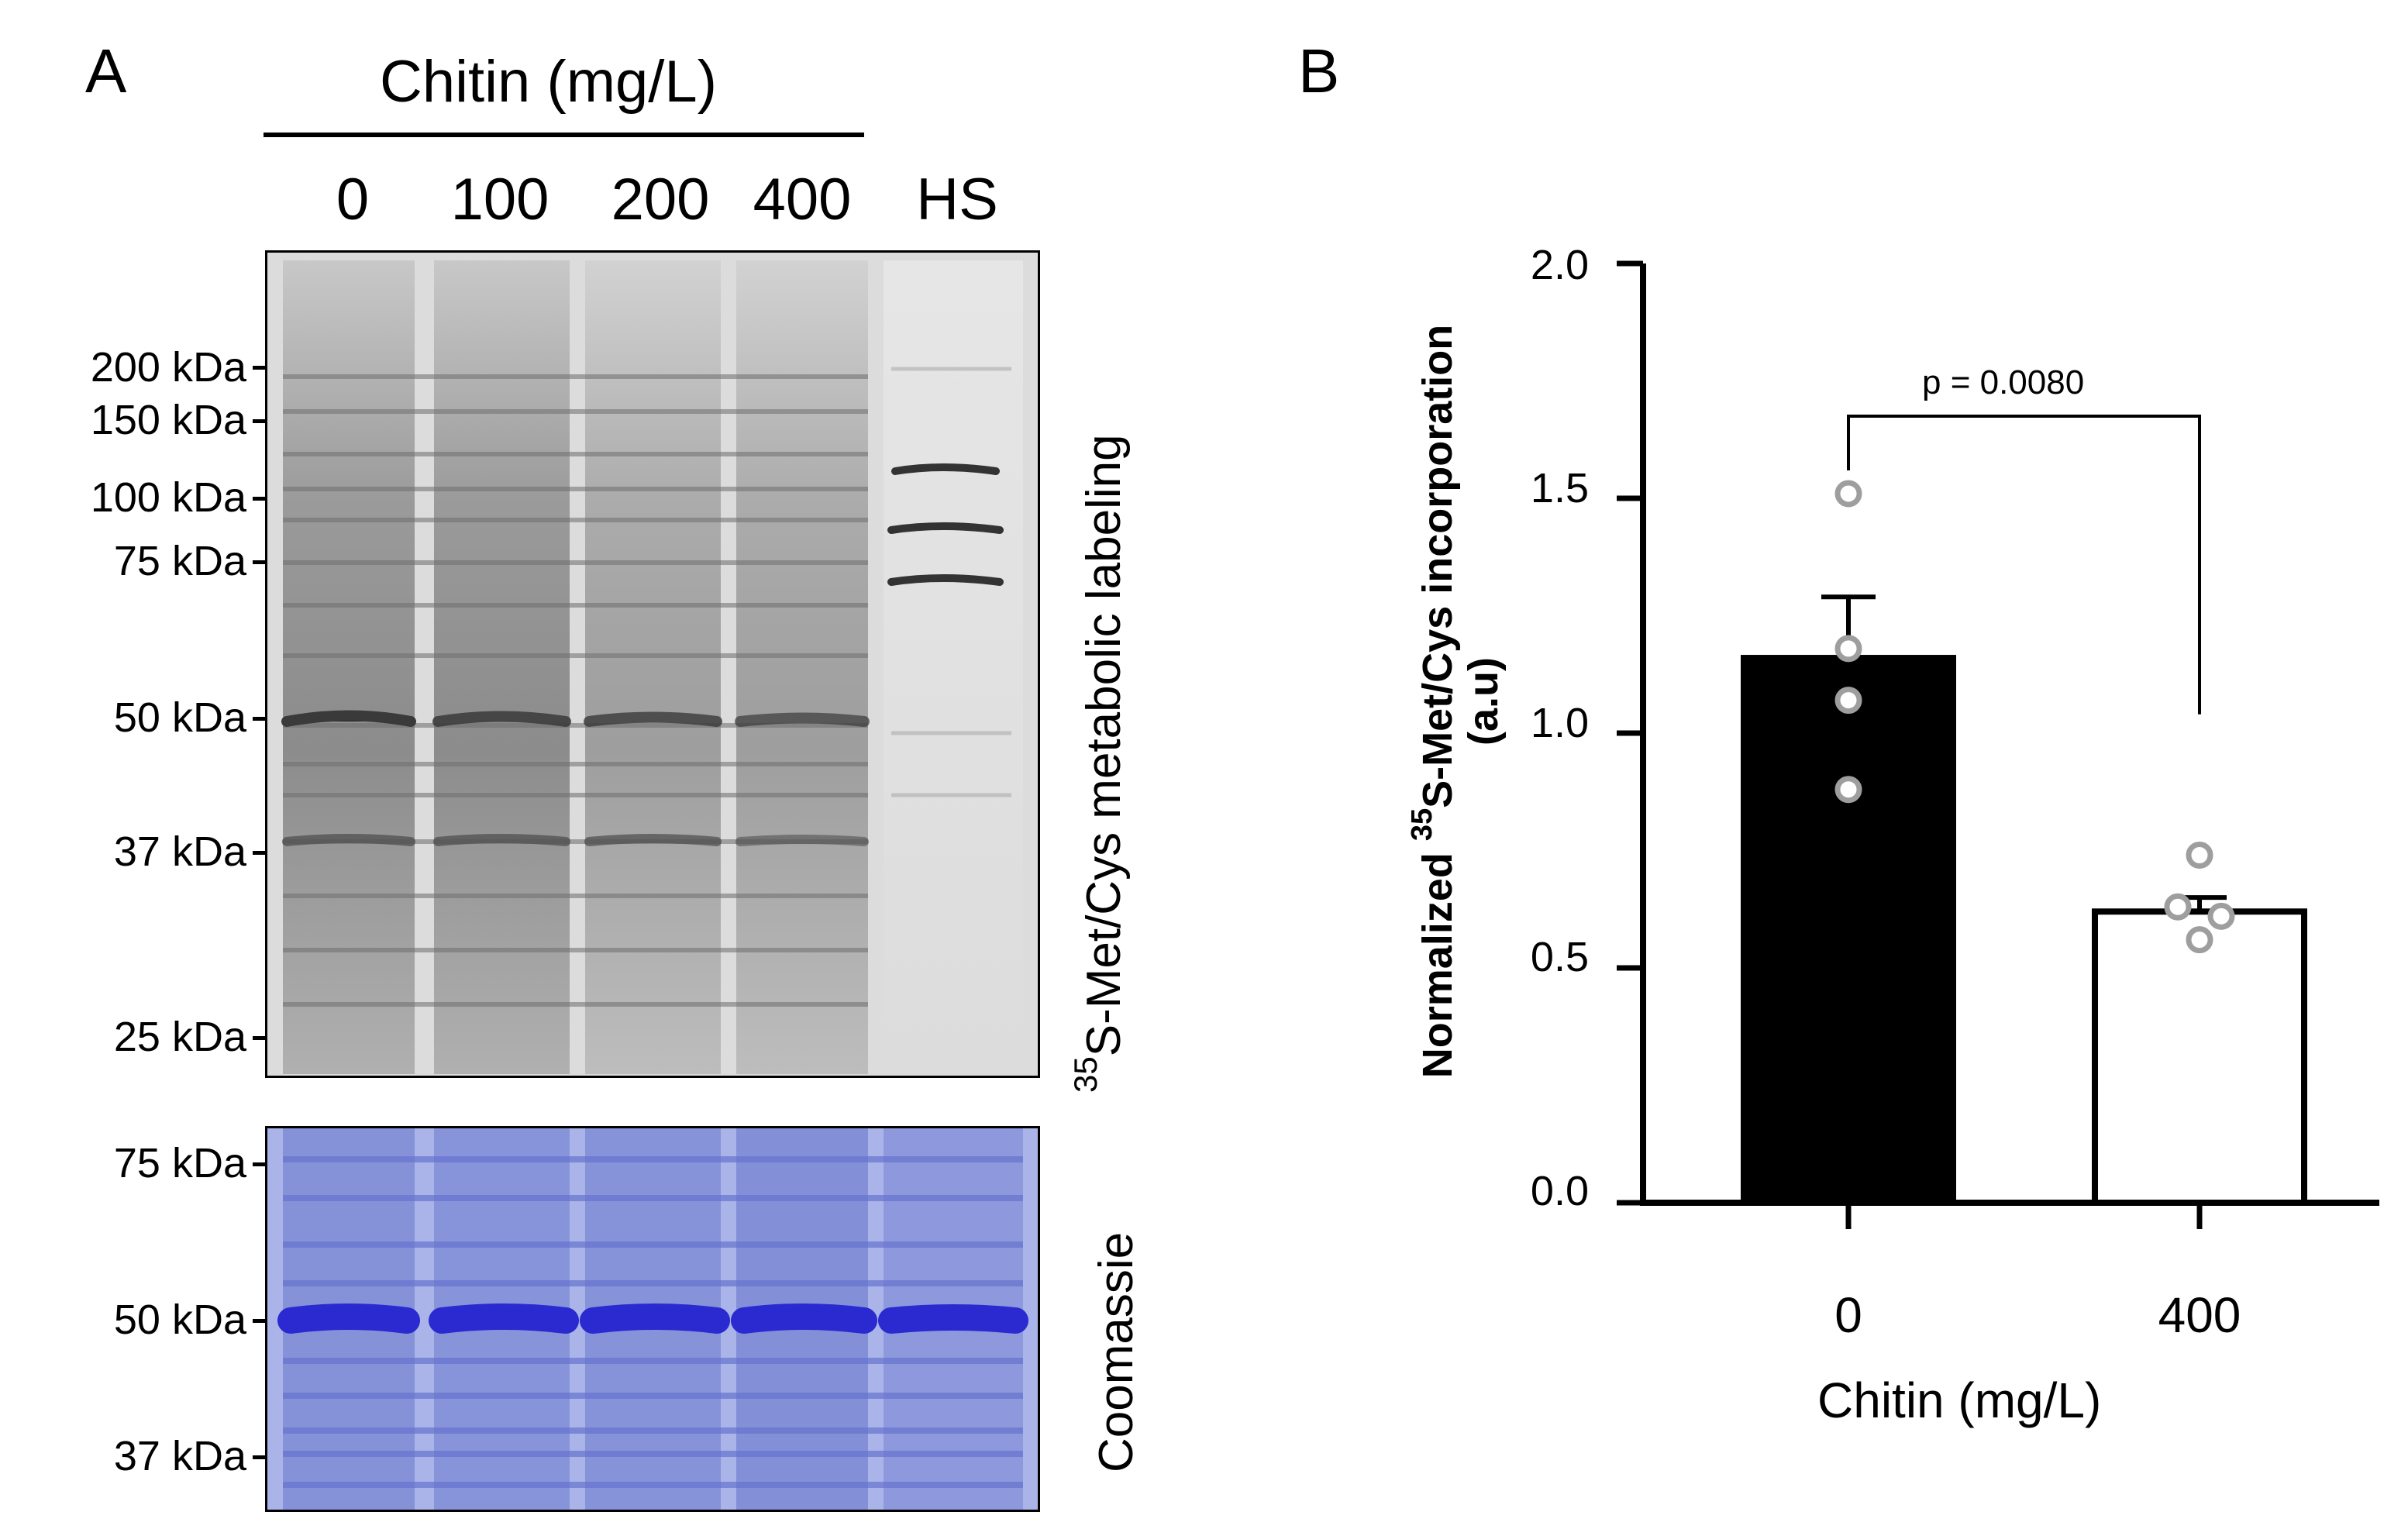 Image resolution: width=2408 pixels, height=1529 pixels. What do you see at coordinates (548, 82) in the screenshot?
I see `chitin-group-header: Chitin (mg/L)` at bounding box center [548, 82].